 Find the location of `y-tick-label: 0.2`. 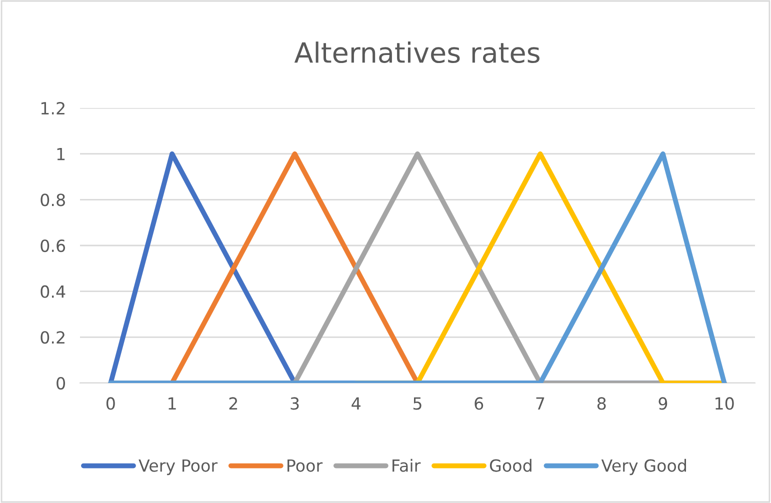

y-tick-label: 0.2 is located at coordinates (52, 337).